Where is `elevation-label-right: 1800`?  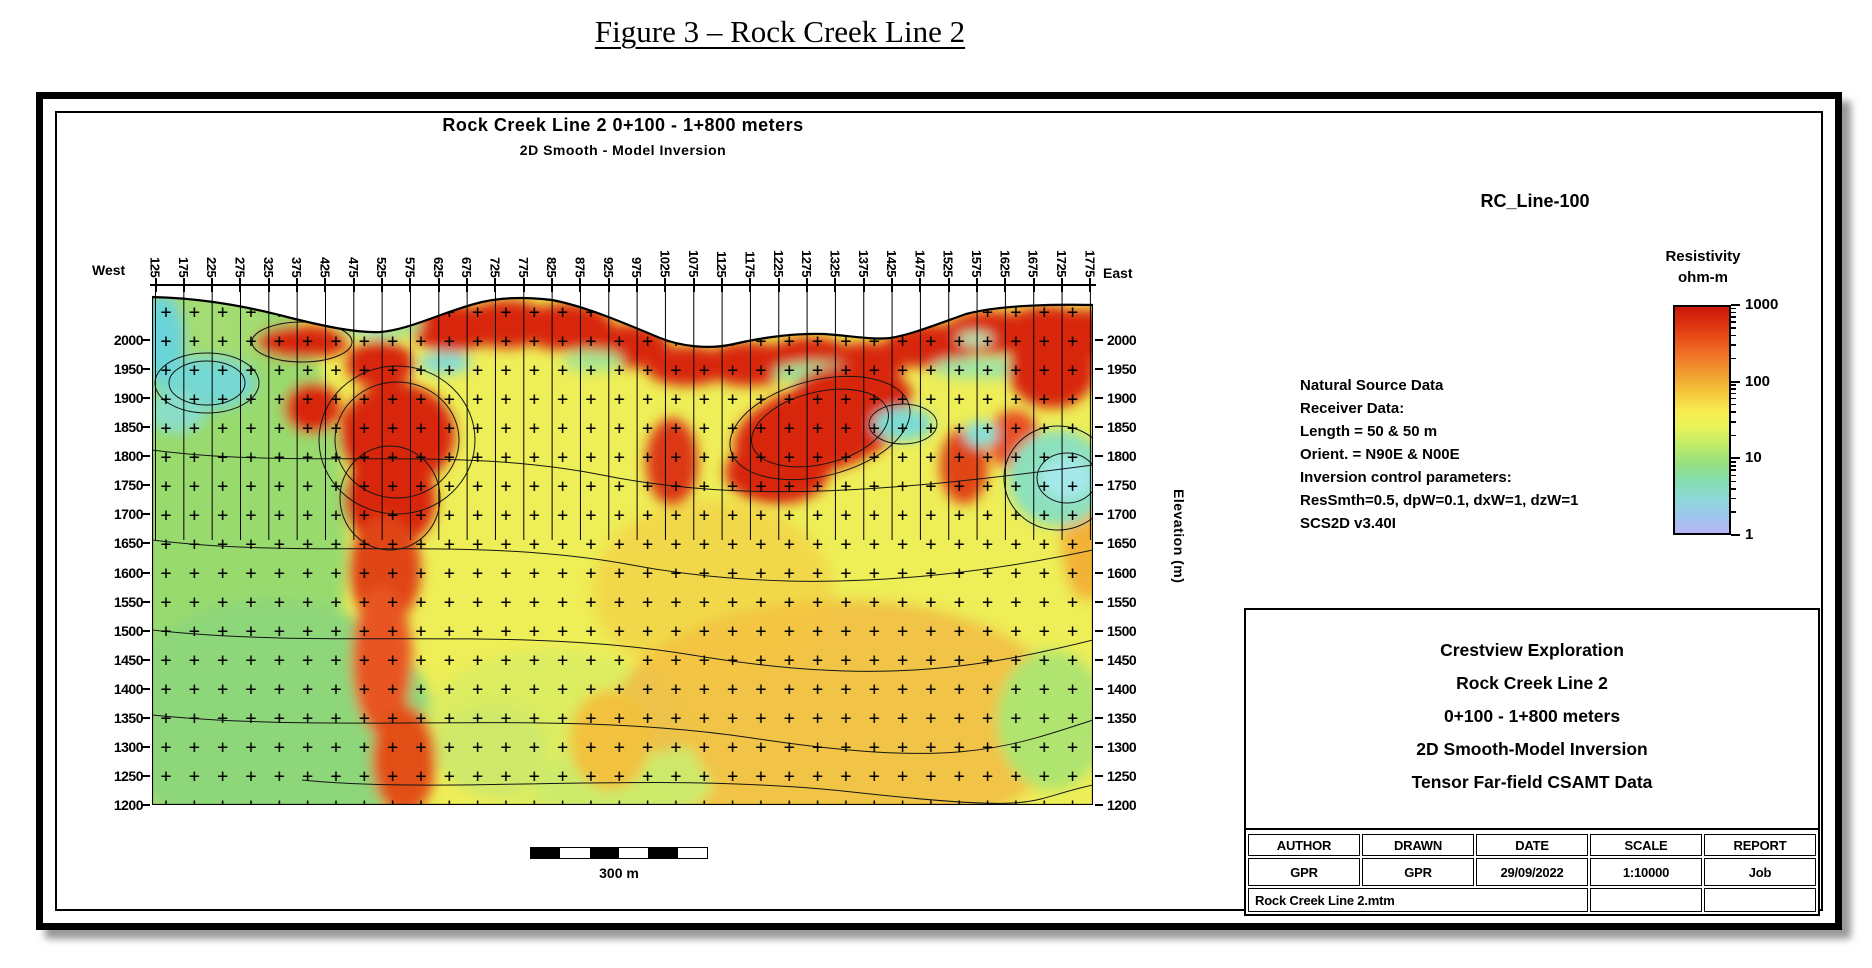 elevation-label-right: 1800 is located at coordinates (1122, 456).